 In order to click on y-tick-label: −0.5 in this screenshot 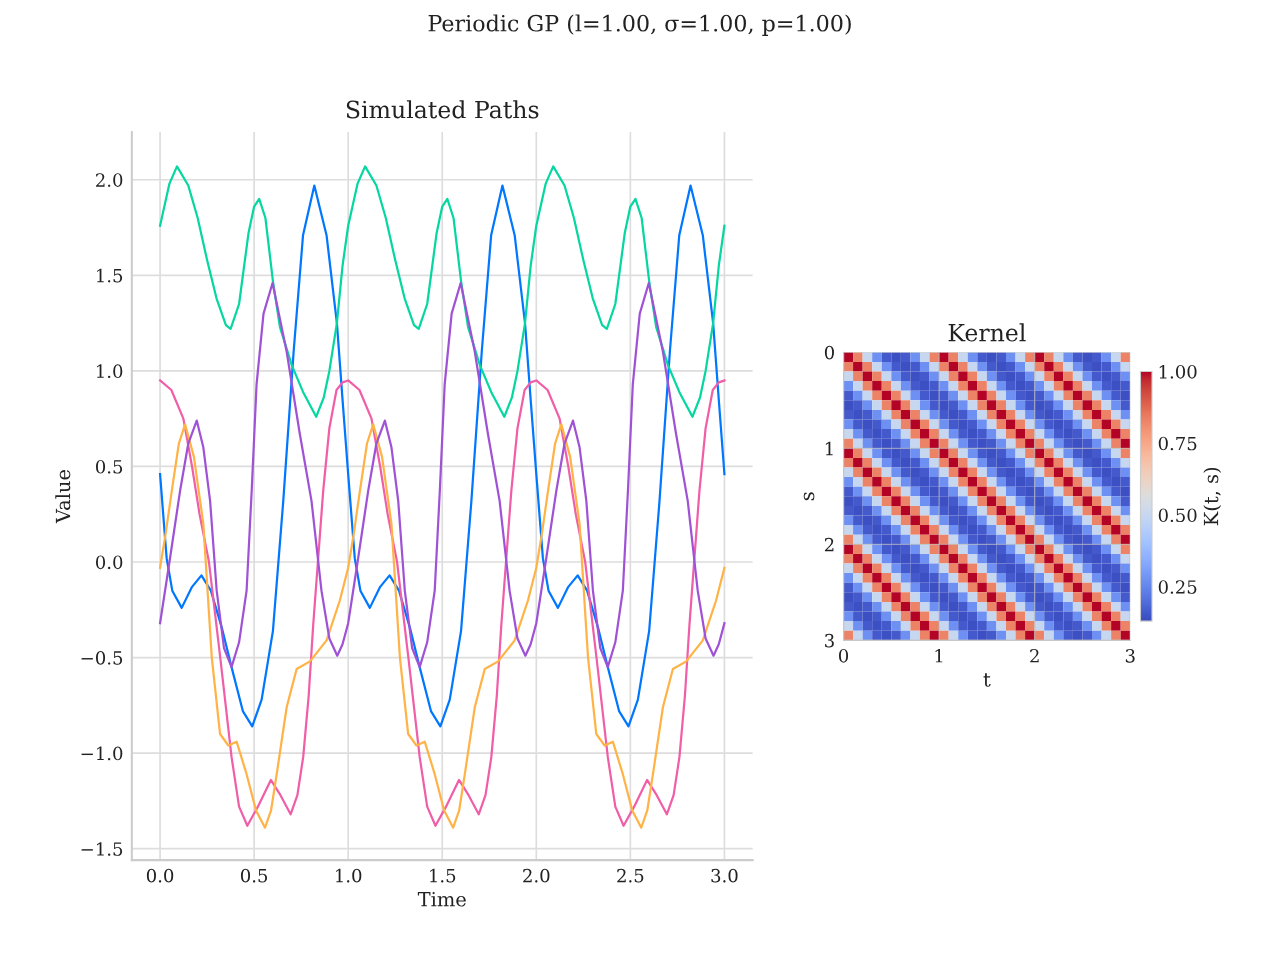, I will do `click(102, 658)`.